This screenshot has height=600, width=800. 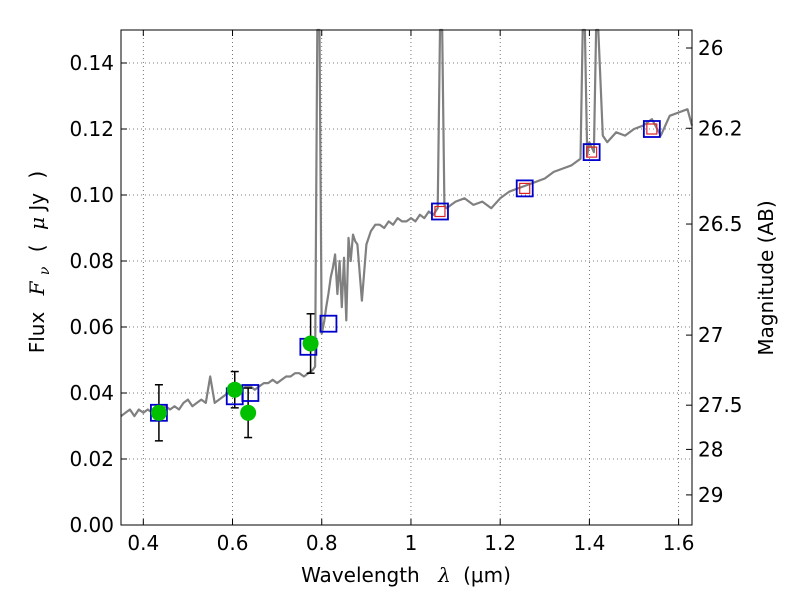 I want to click on y-tick-label: 0.10, so click(x=91, y=195).